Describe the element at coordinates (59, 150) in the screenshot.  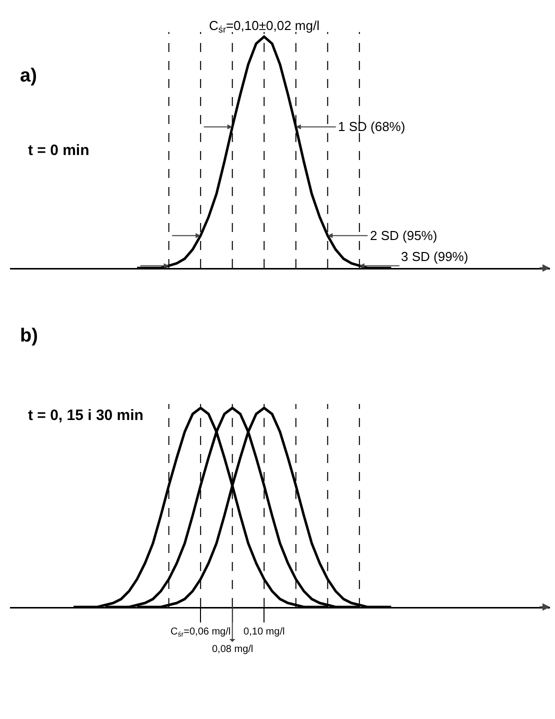
I see `text: t = 0 min` at that location.